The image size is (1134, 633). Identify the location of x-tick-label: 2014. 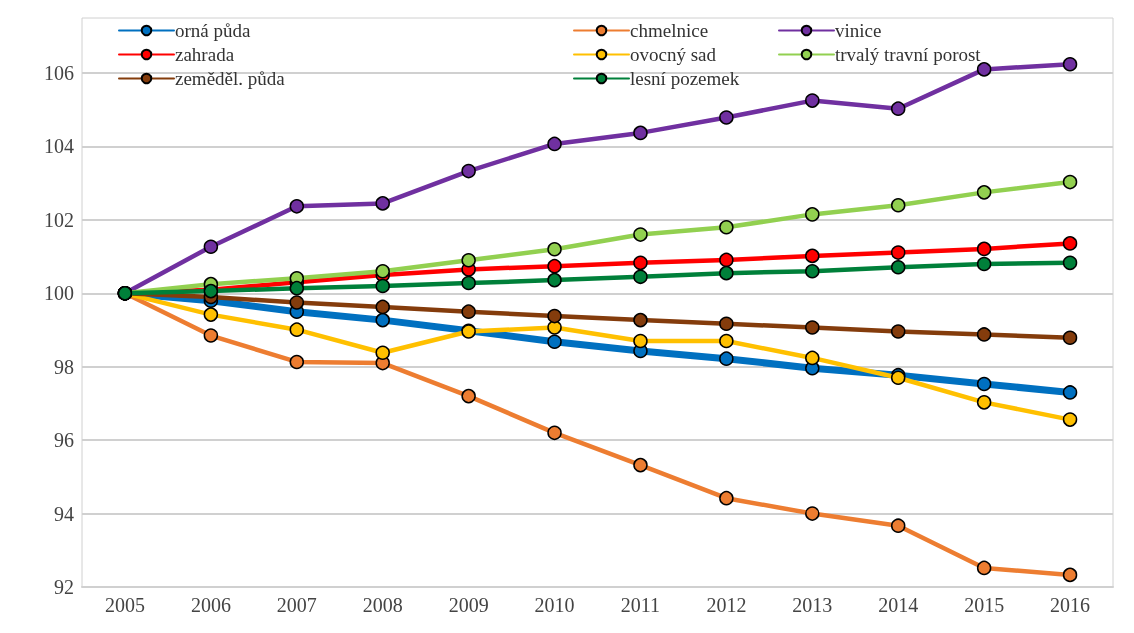
(898, 605).